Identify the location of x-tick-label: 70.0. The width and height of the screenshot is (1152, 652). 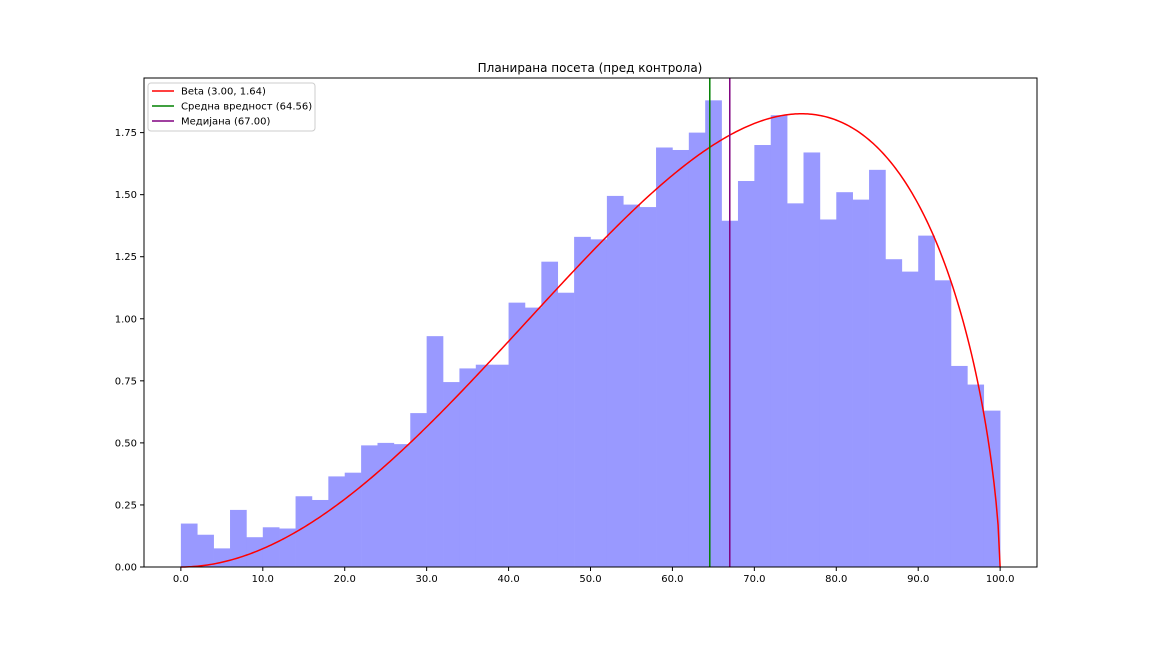
(754, 579).